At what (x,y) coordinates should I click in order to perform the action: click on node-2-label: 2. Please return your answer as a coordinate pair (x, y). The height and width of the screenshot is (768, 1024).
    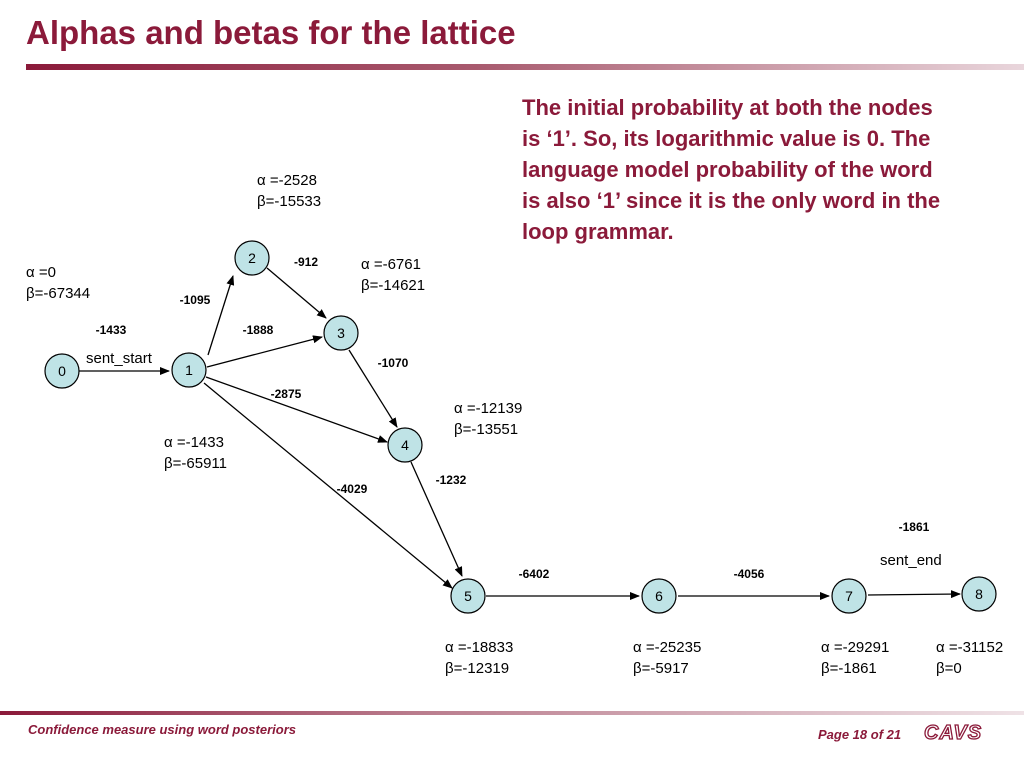
    Looking at the image, I should click on (252, 258).